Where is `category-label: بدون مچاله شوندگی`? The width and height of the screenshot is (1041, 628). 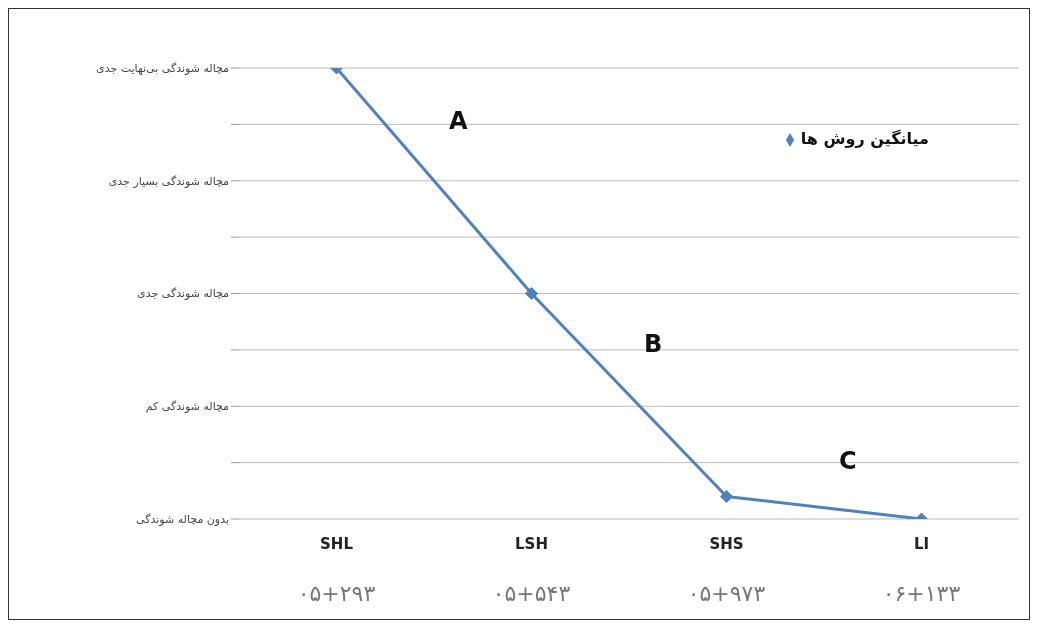
category-label: بدون مچاله شوندگی is located at coordinates (182, 519).